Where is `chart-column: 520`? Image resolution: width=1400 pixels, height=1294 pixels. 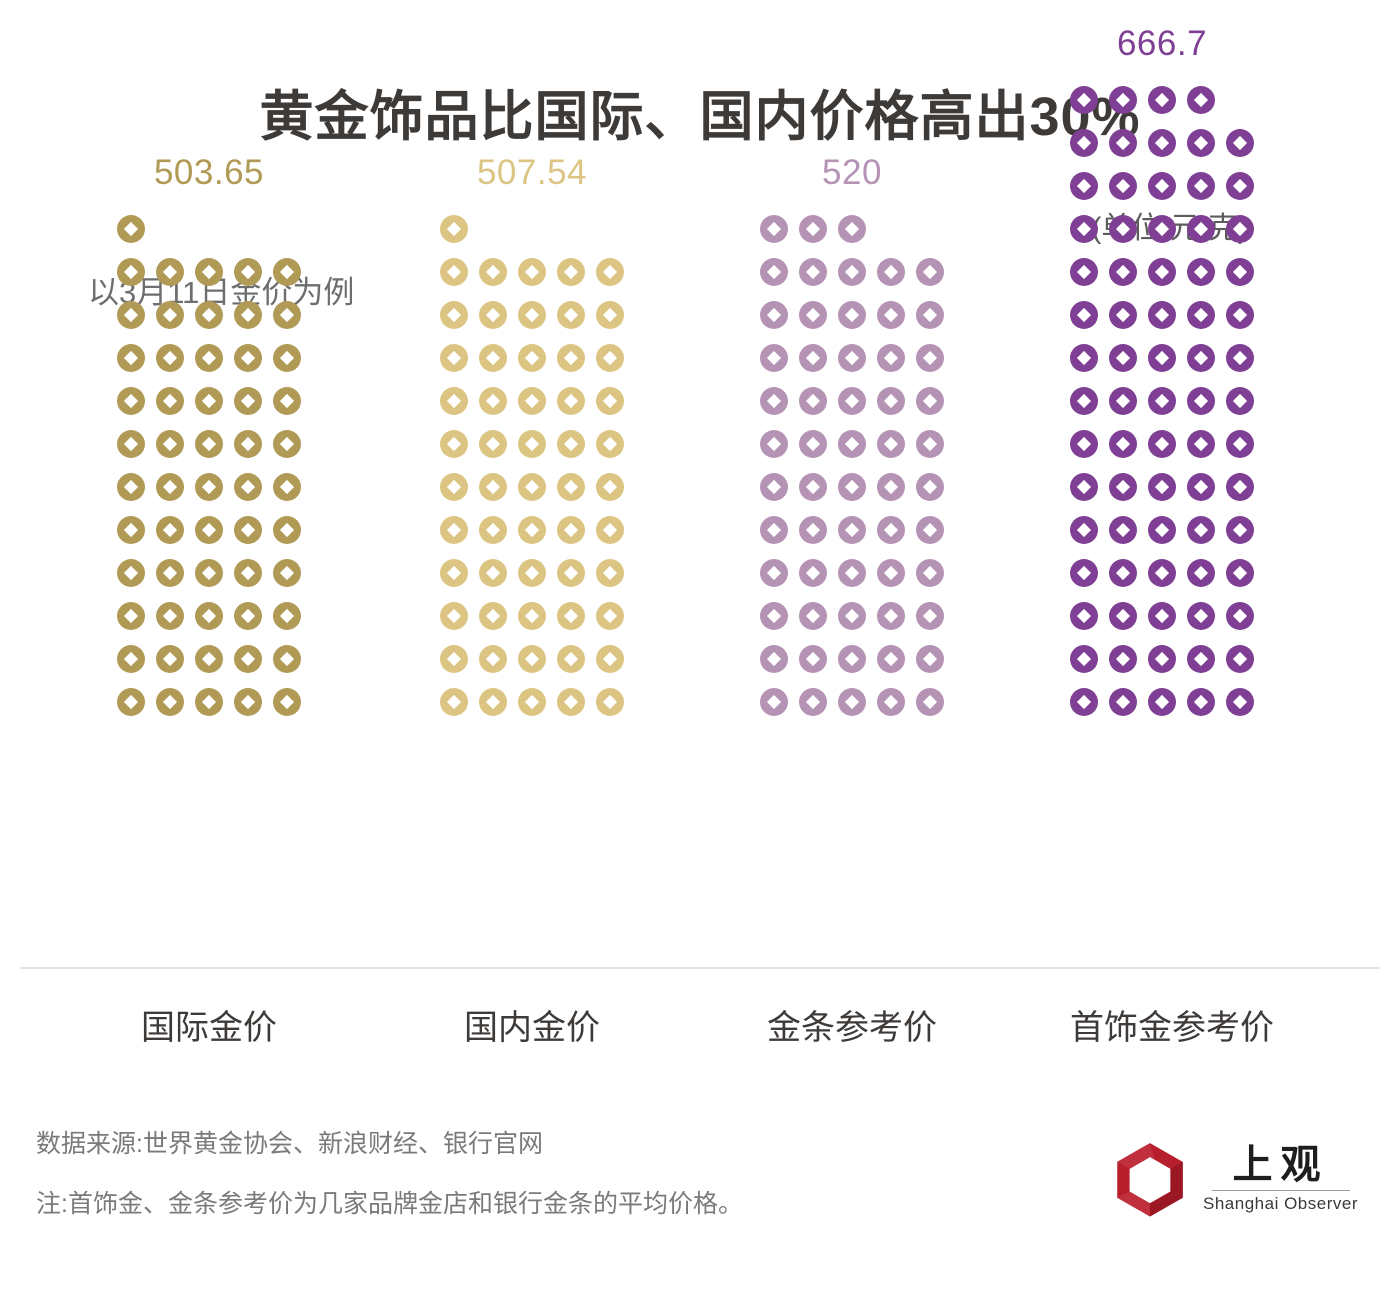
chart-column: 520 is located at coordinates (852, 438).